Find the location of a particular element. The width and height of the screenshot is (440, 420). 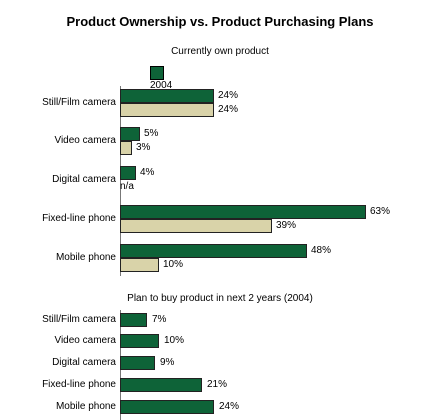

value-label-1999-fixed-line-phone: 39% is located at coordinates (286, 225).